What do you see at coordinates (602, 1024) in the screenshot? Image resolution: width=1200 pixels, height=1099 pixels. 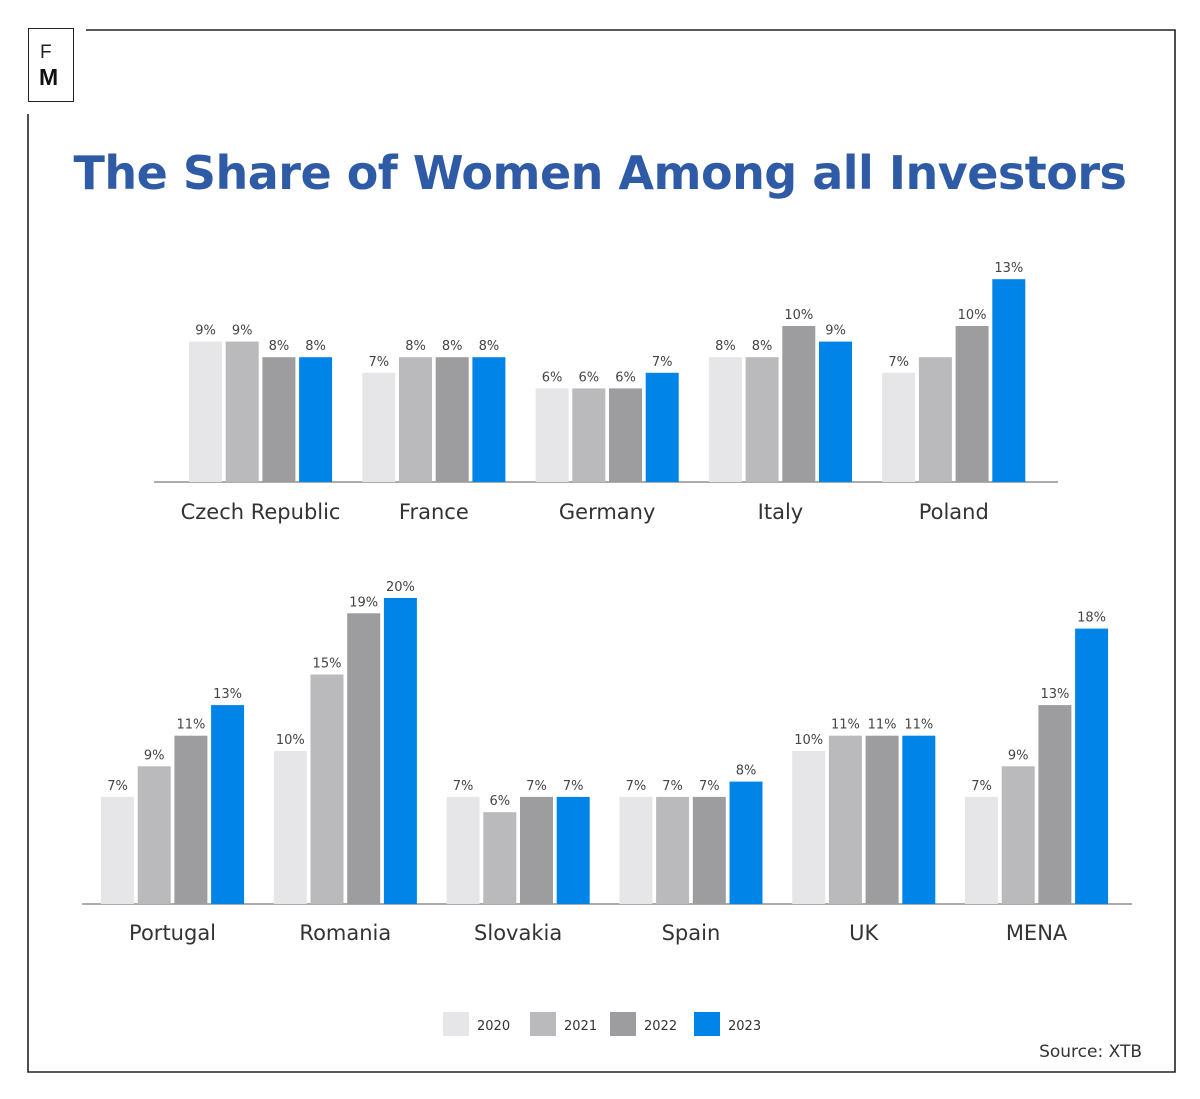 I see `legend: 2020 2021 2022 2023` at bounding box center [602, 1024].